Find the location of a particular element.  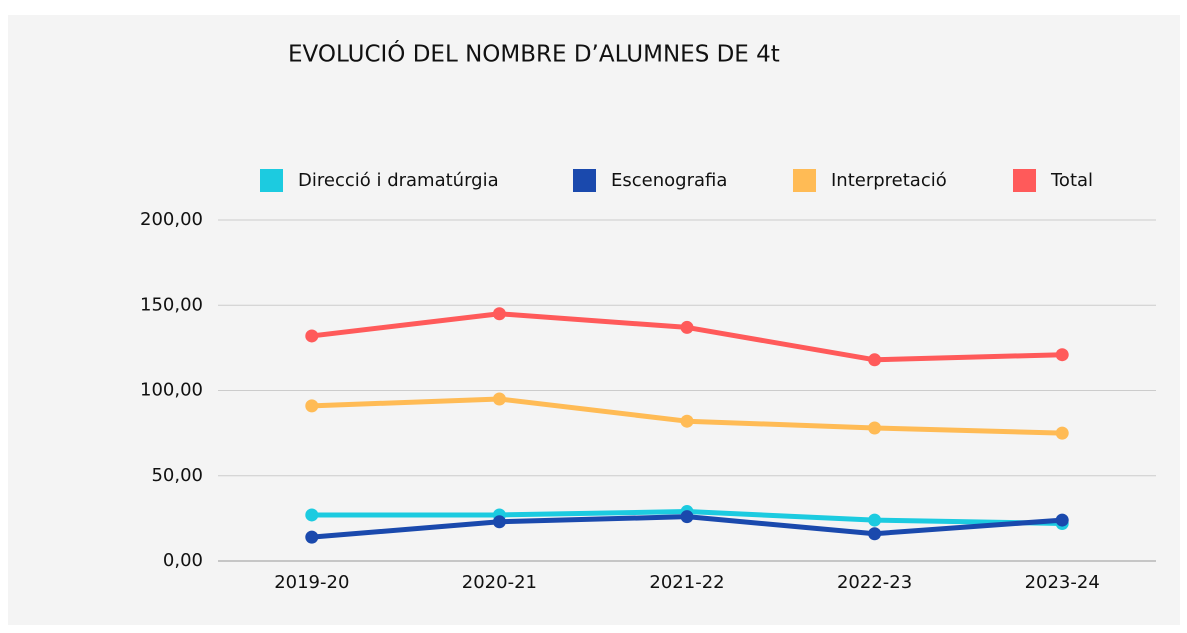

y-tick-label: 150,00 is located at coordinates (171, 304).